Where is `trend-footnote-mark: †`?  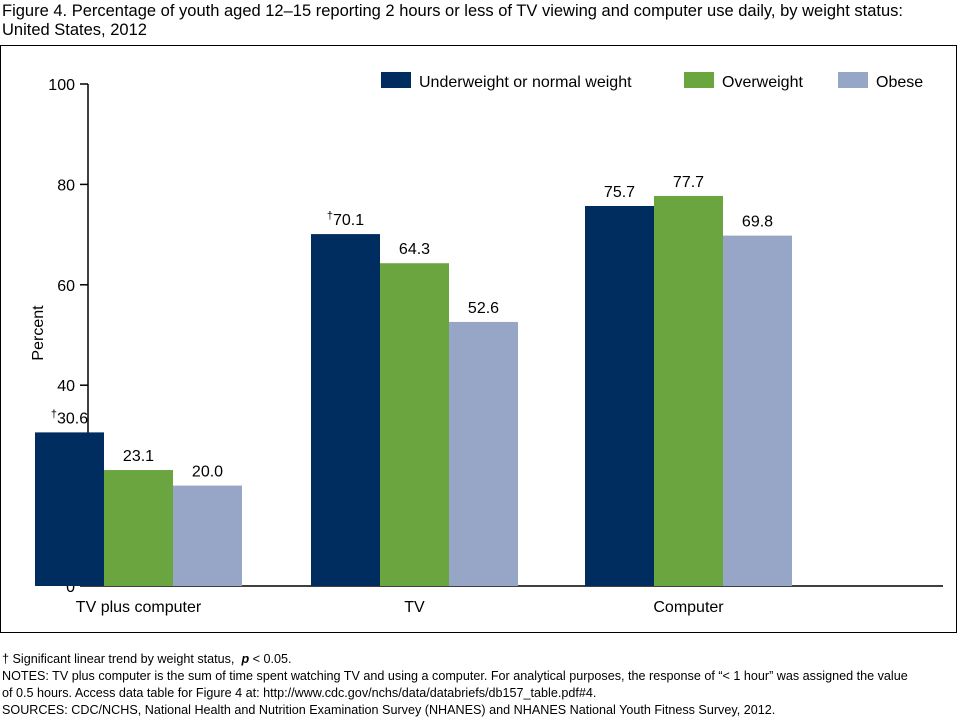
trend-footnote-mark: † is located at coordinates (6, 659).